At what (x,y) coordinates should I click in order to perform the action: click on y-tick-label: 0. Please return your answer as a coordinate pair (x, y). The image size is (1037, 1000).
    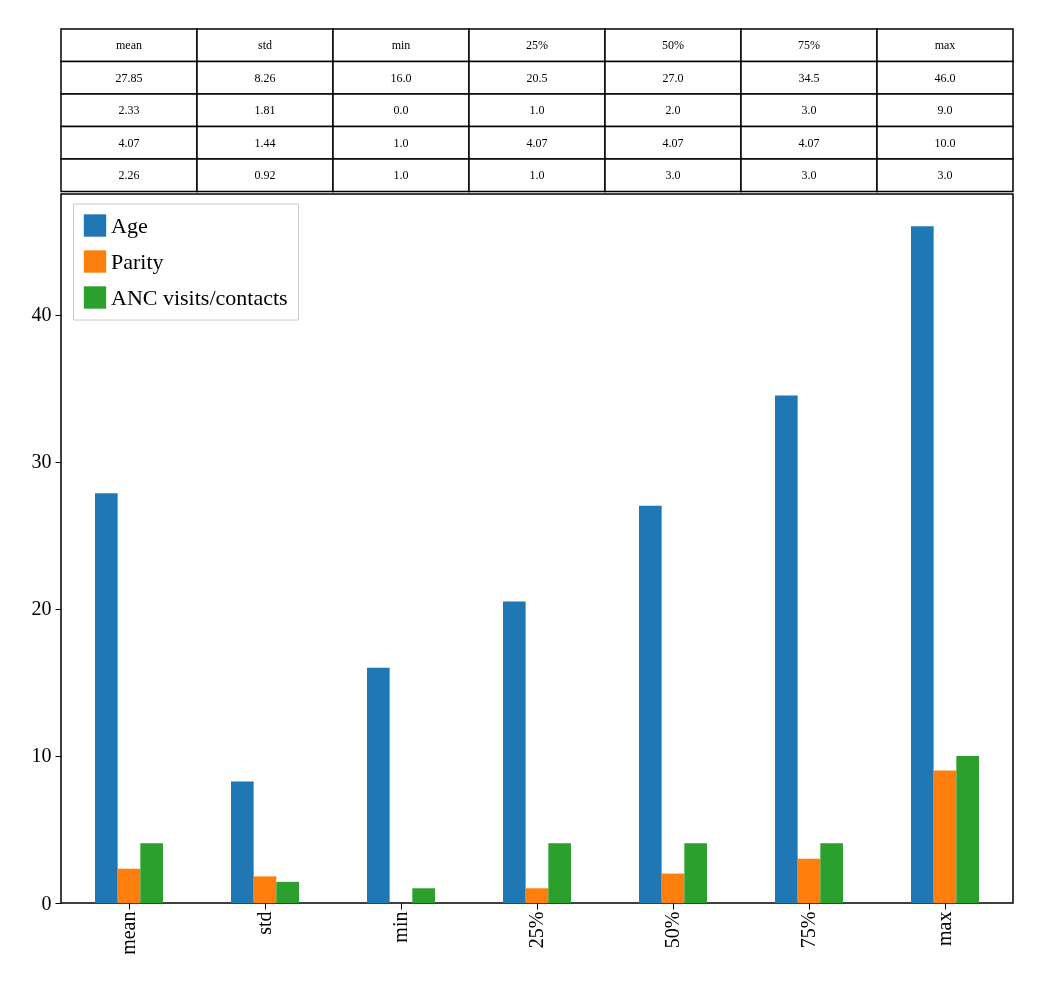
    Looking at the image, I should click on (46, 902).